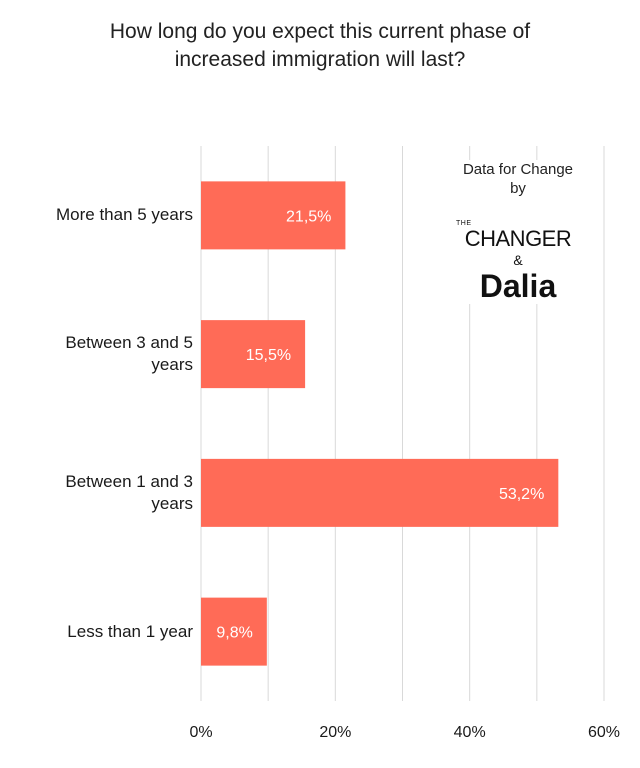 This screenshot has height=768, width=640. What do you see at coordinates (521, 494) in the screenshot?
I see `bar-value-label-3: 53,2%` at bounding box center [521, 494].